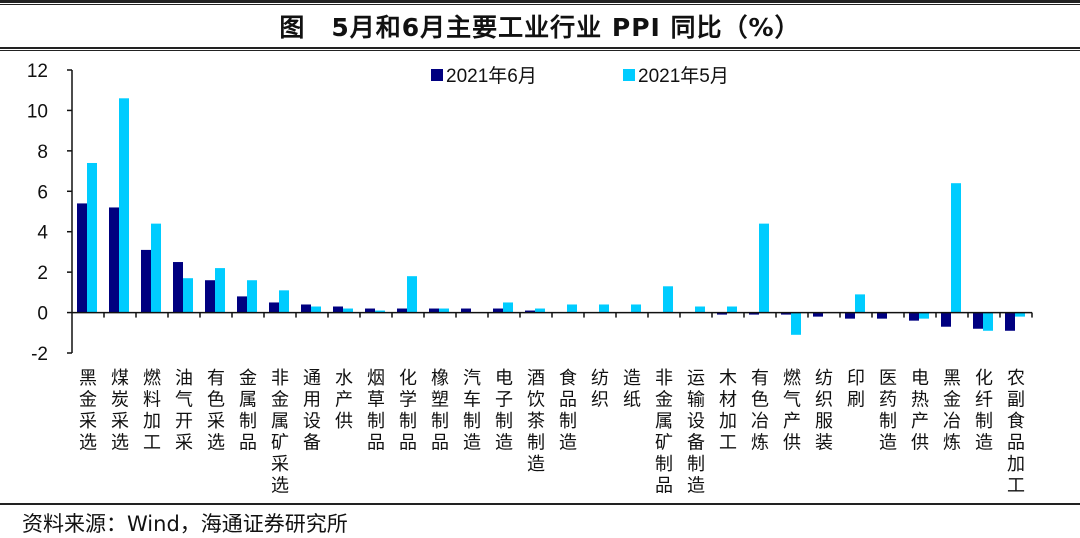 The height and width of the screenshot is (538, 1080). I want to click on category-label: 黑金采选, so click(88, 411).